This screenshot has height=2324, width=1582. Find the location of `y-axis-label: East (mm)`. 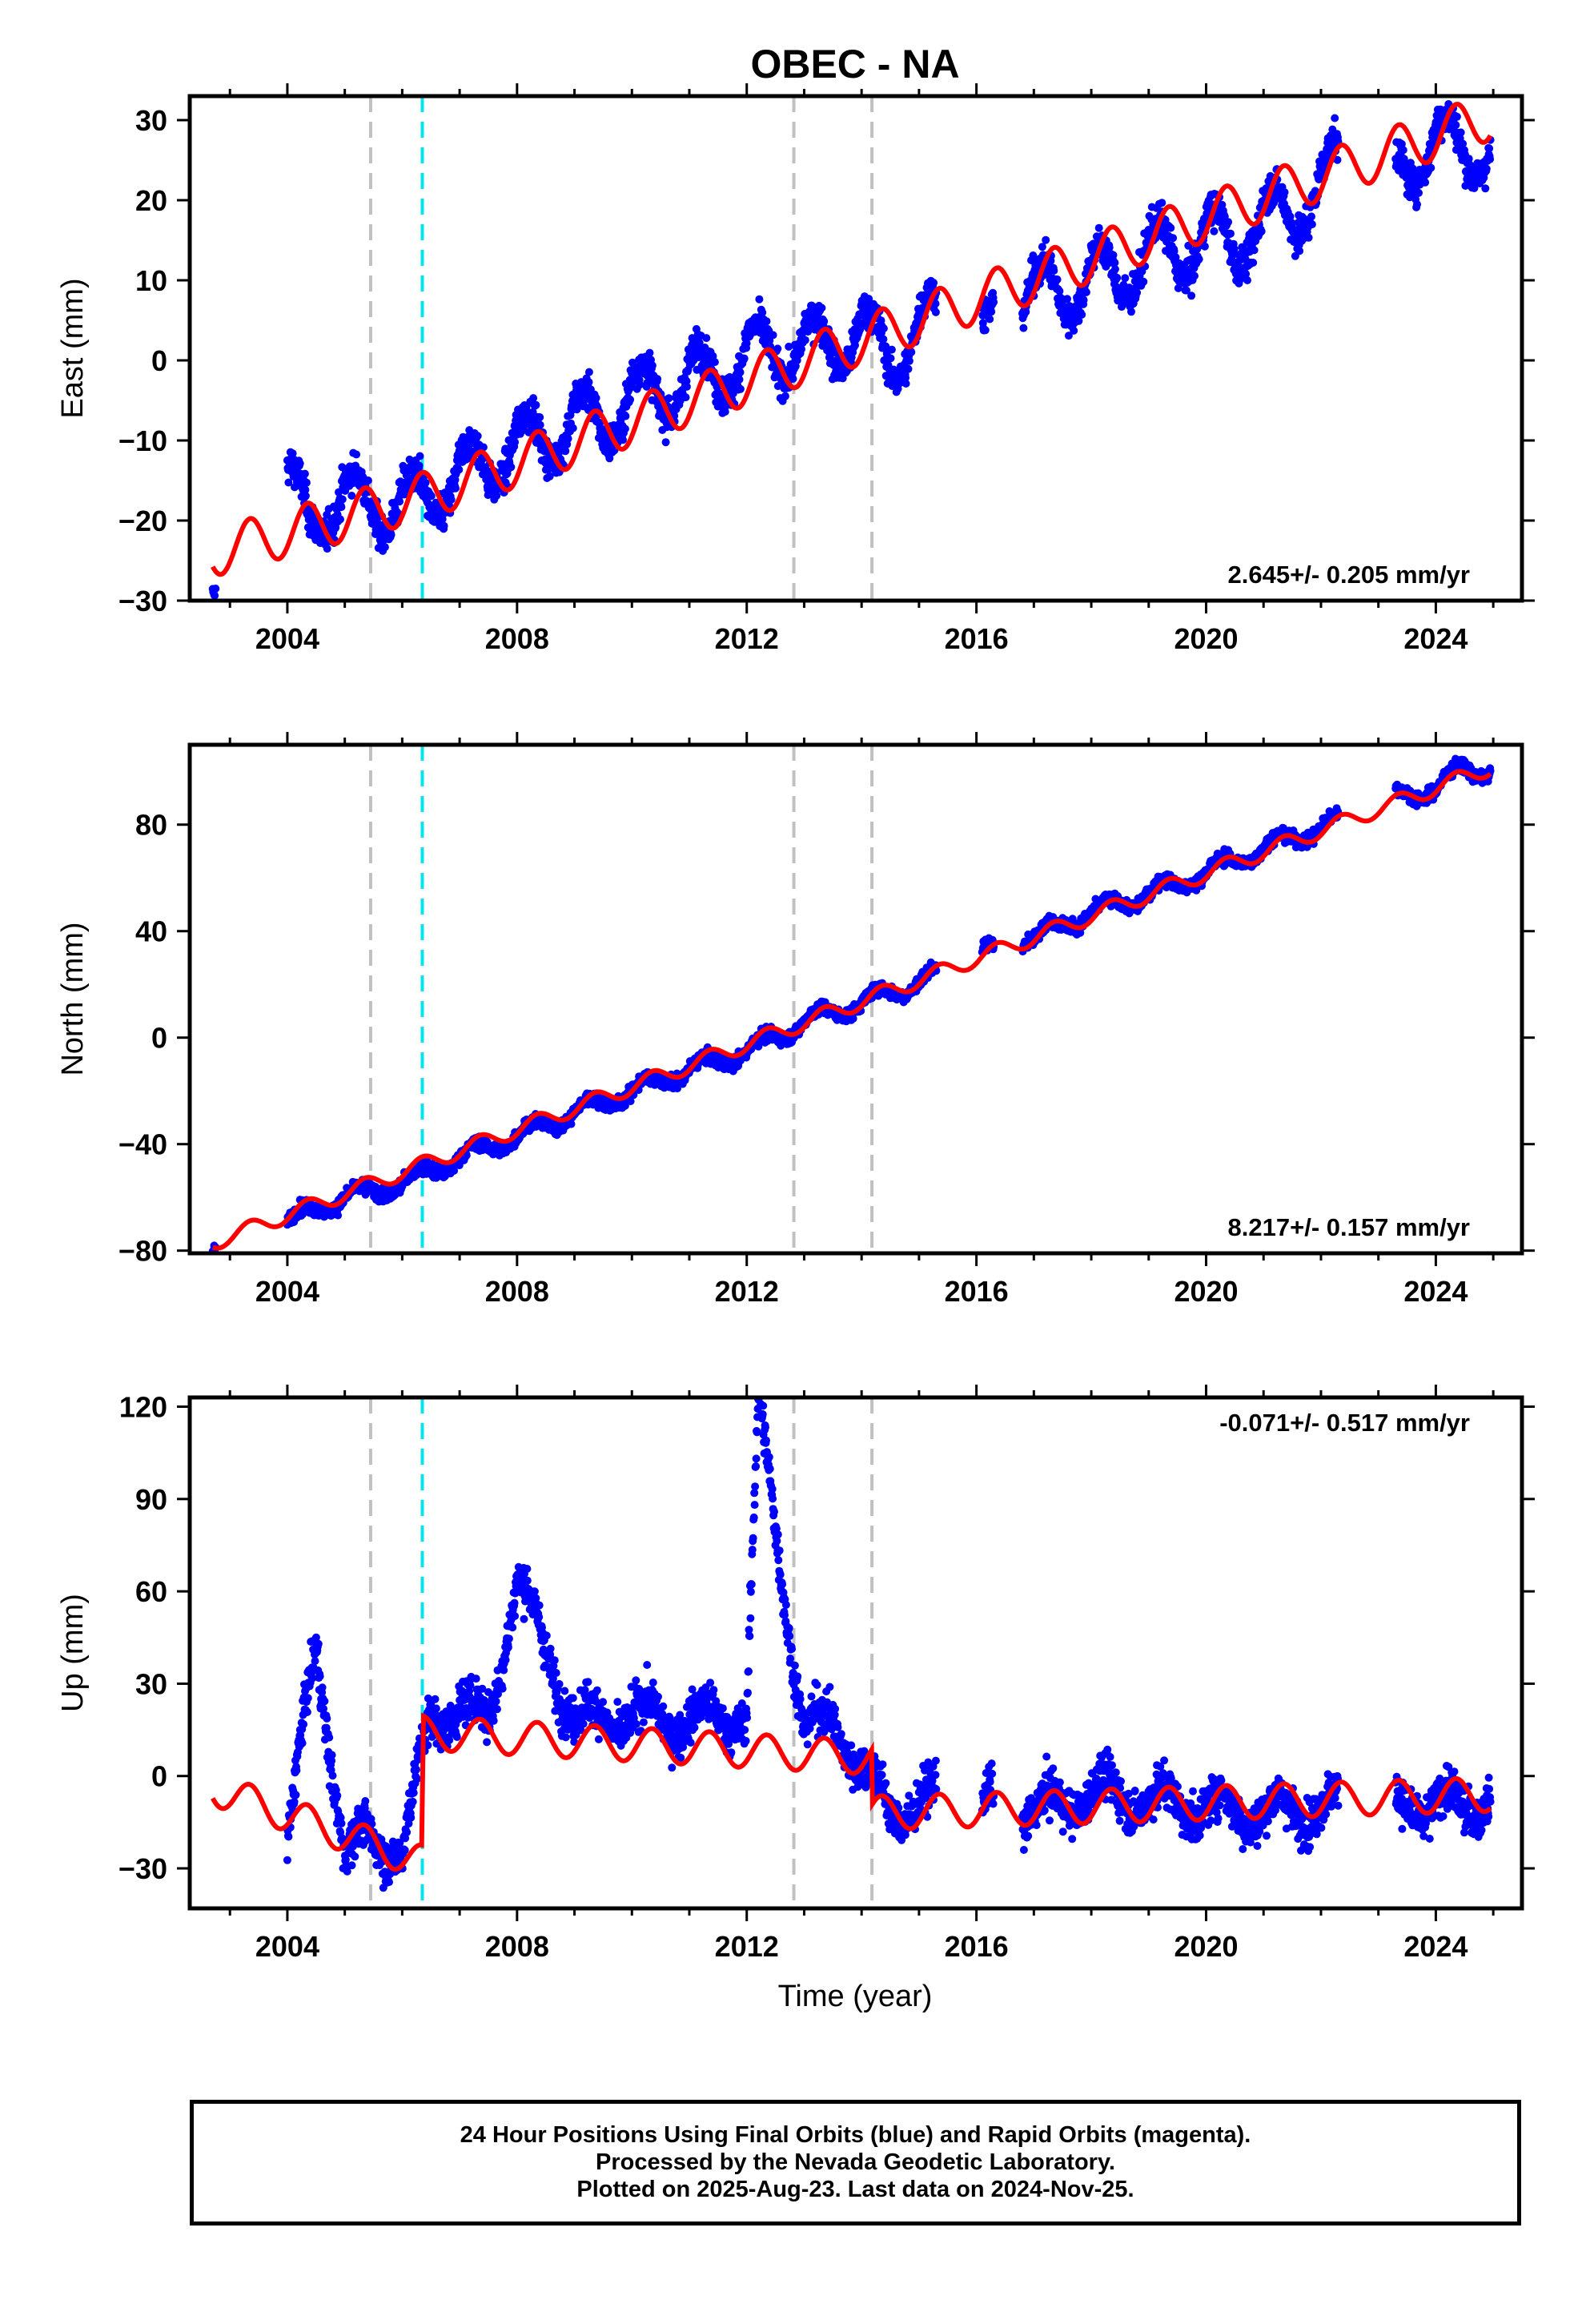

y-axis-label: East (mm) is located at coordinates (73, 348).